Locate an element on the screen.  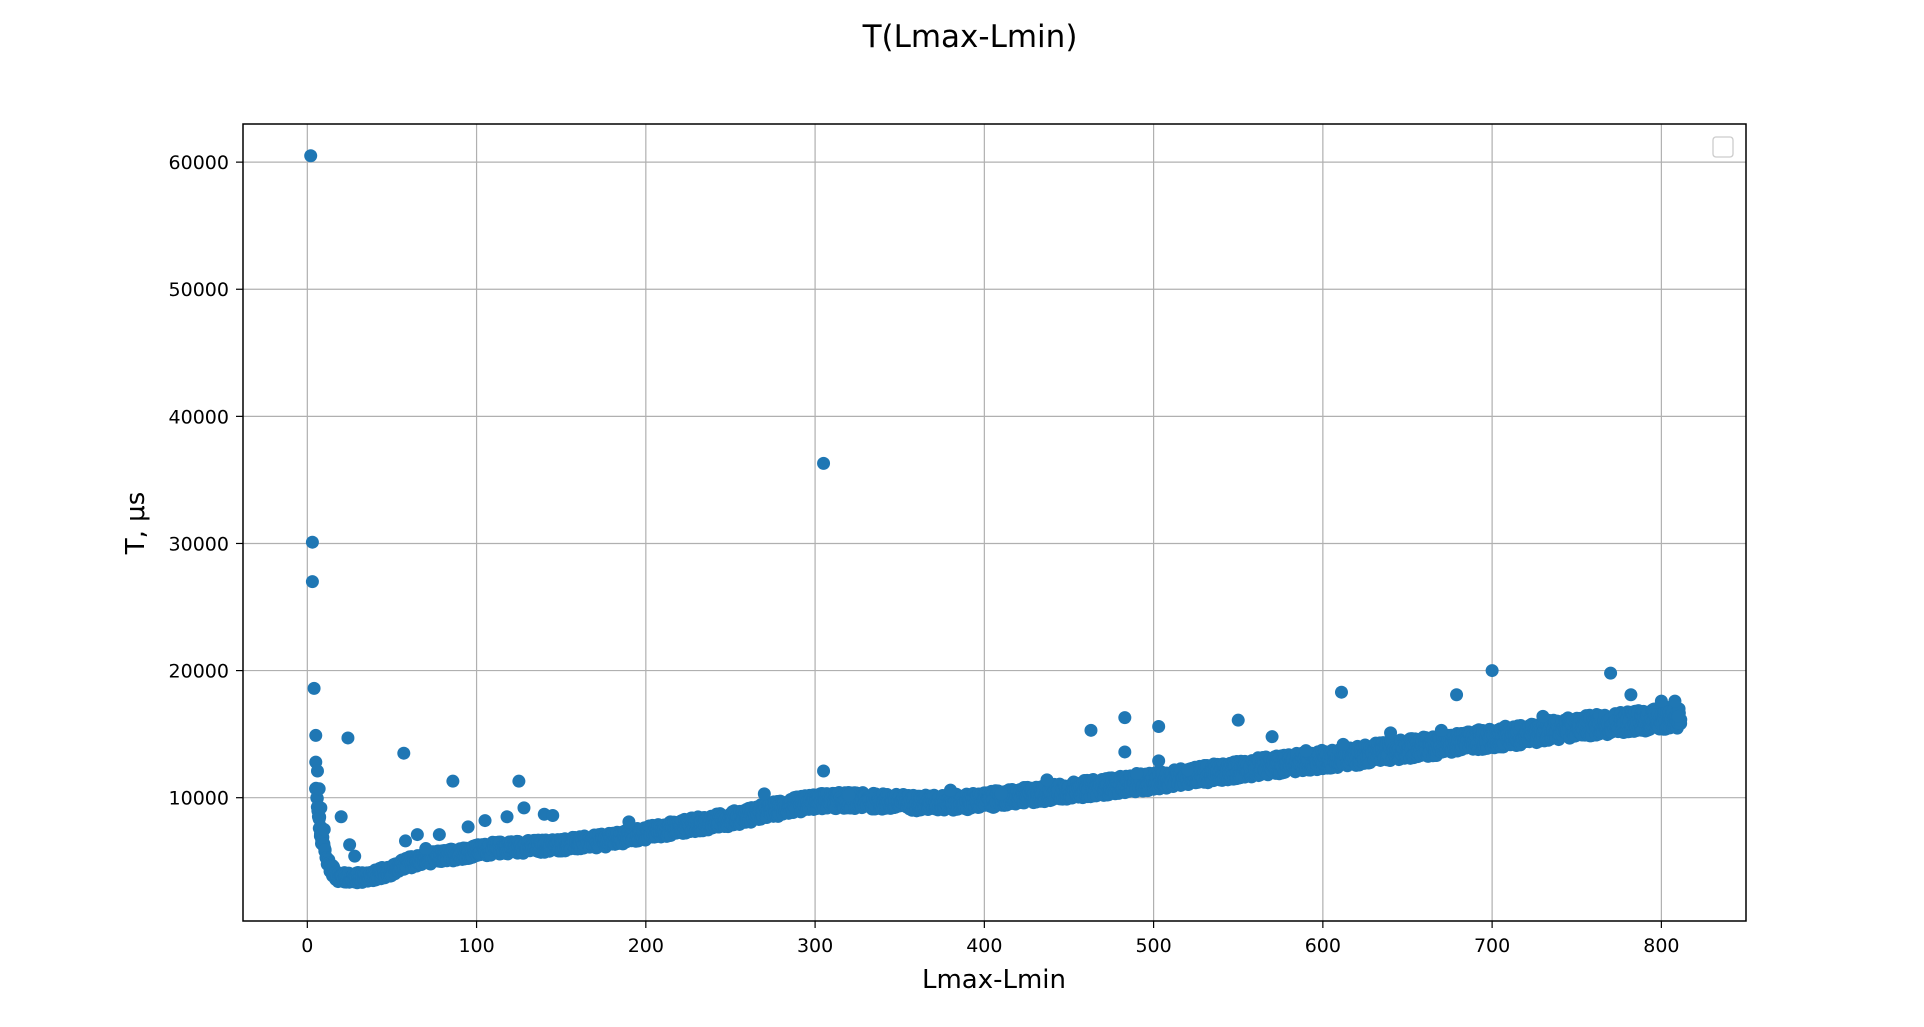
x-axis-ticks: 0 100 200 300 400 500 600 700 800 is located at coordinates (990, 939).